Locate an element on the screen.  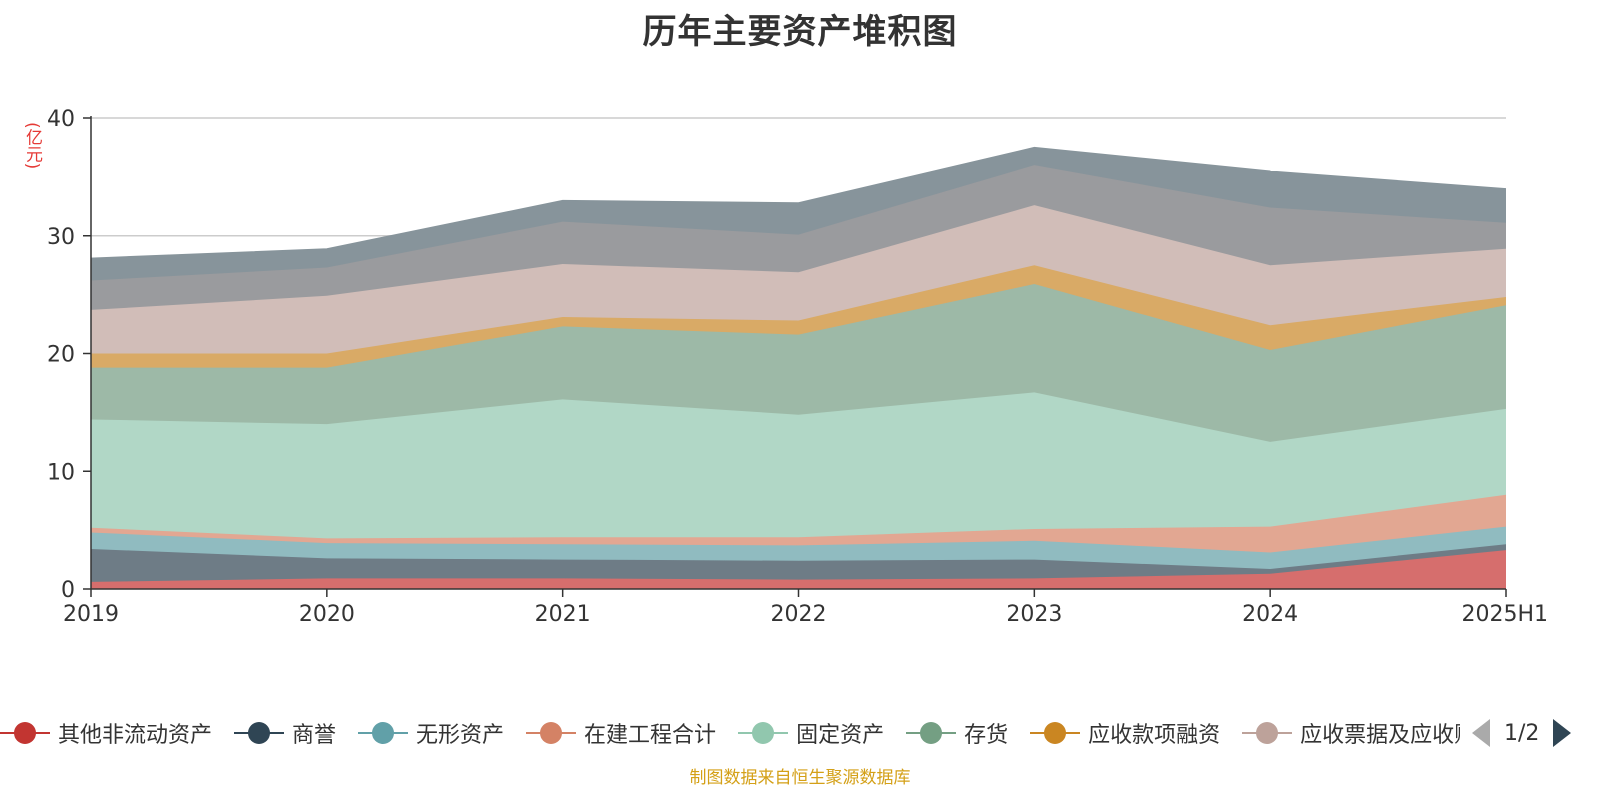
legend-item: 商誉 is located at coordinates (285, 733).